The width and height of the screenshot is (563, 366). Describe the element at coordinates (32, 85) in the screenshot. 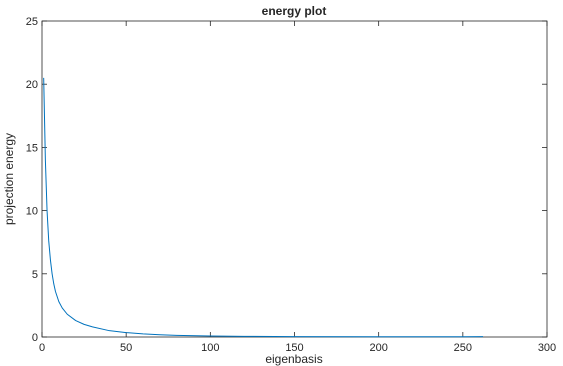

I see `y-tick-label: 20` at that location.